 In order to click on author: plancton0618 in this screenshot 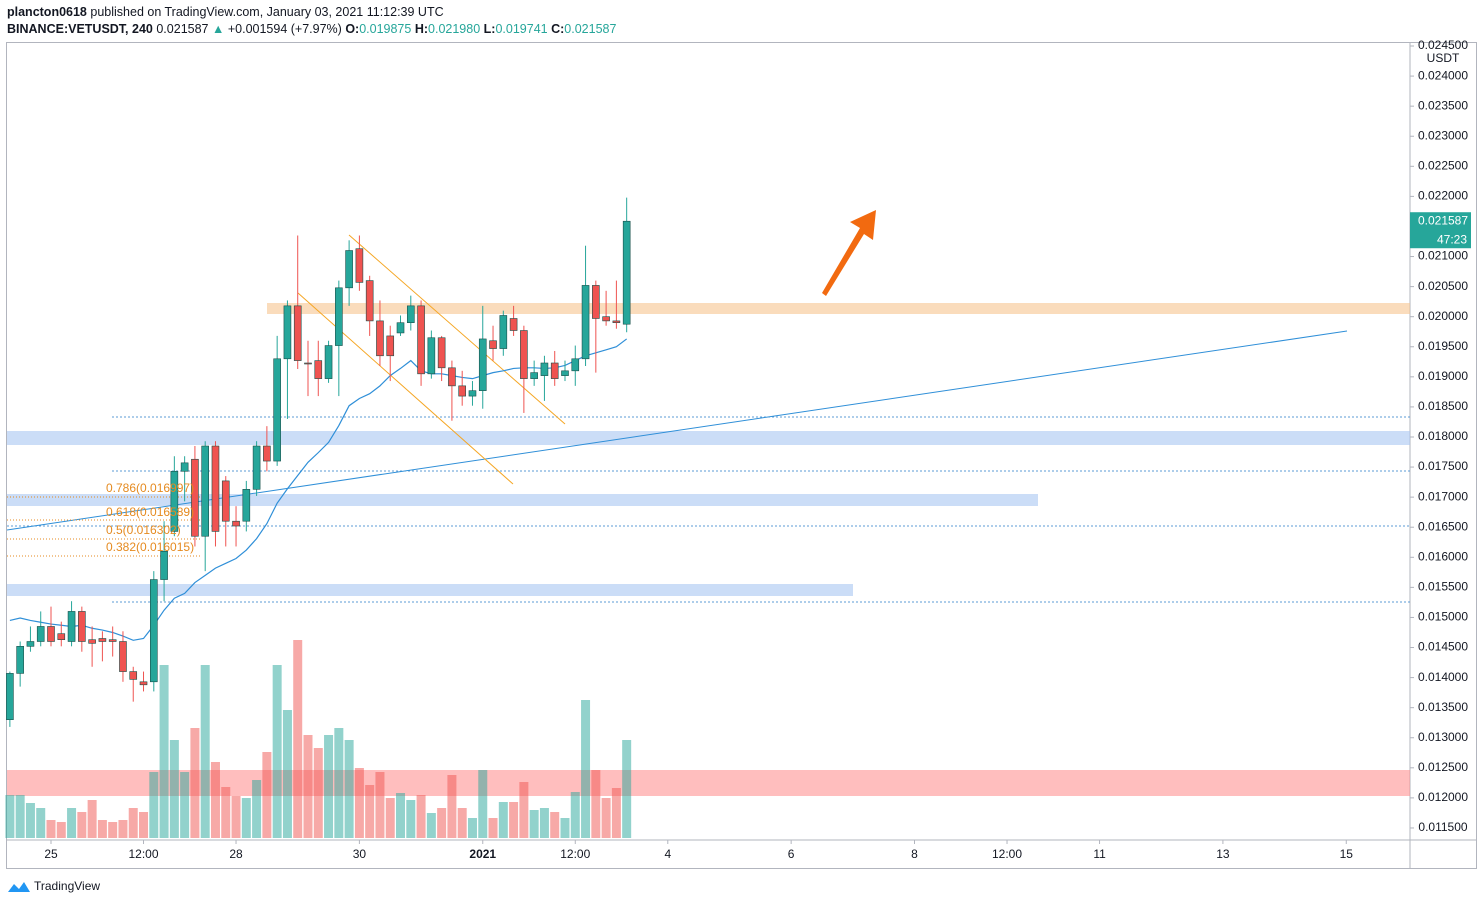, I will do `click(47, 12)`.